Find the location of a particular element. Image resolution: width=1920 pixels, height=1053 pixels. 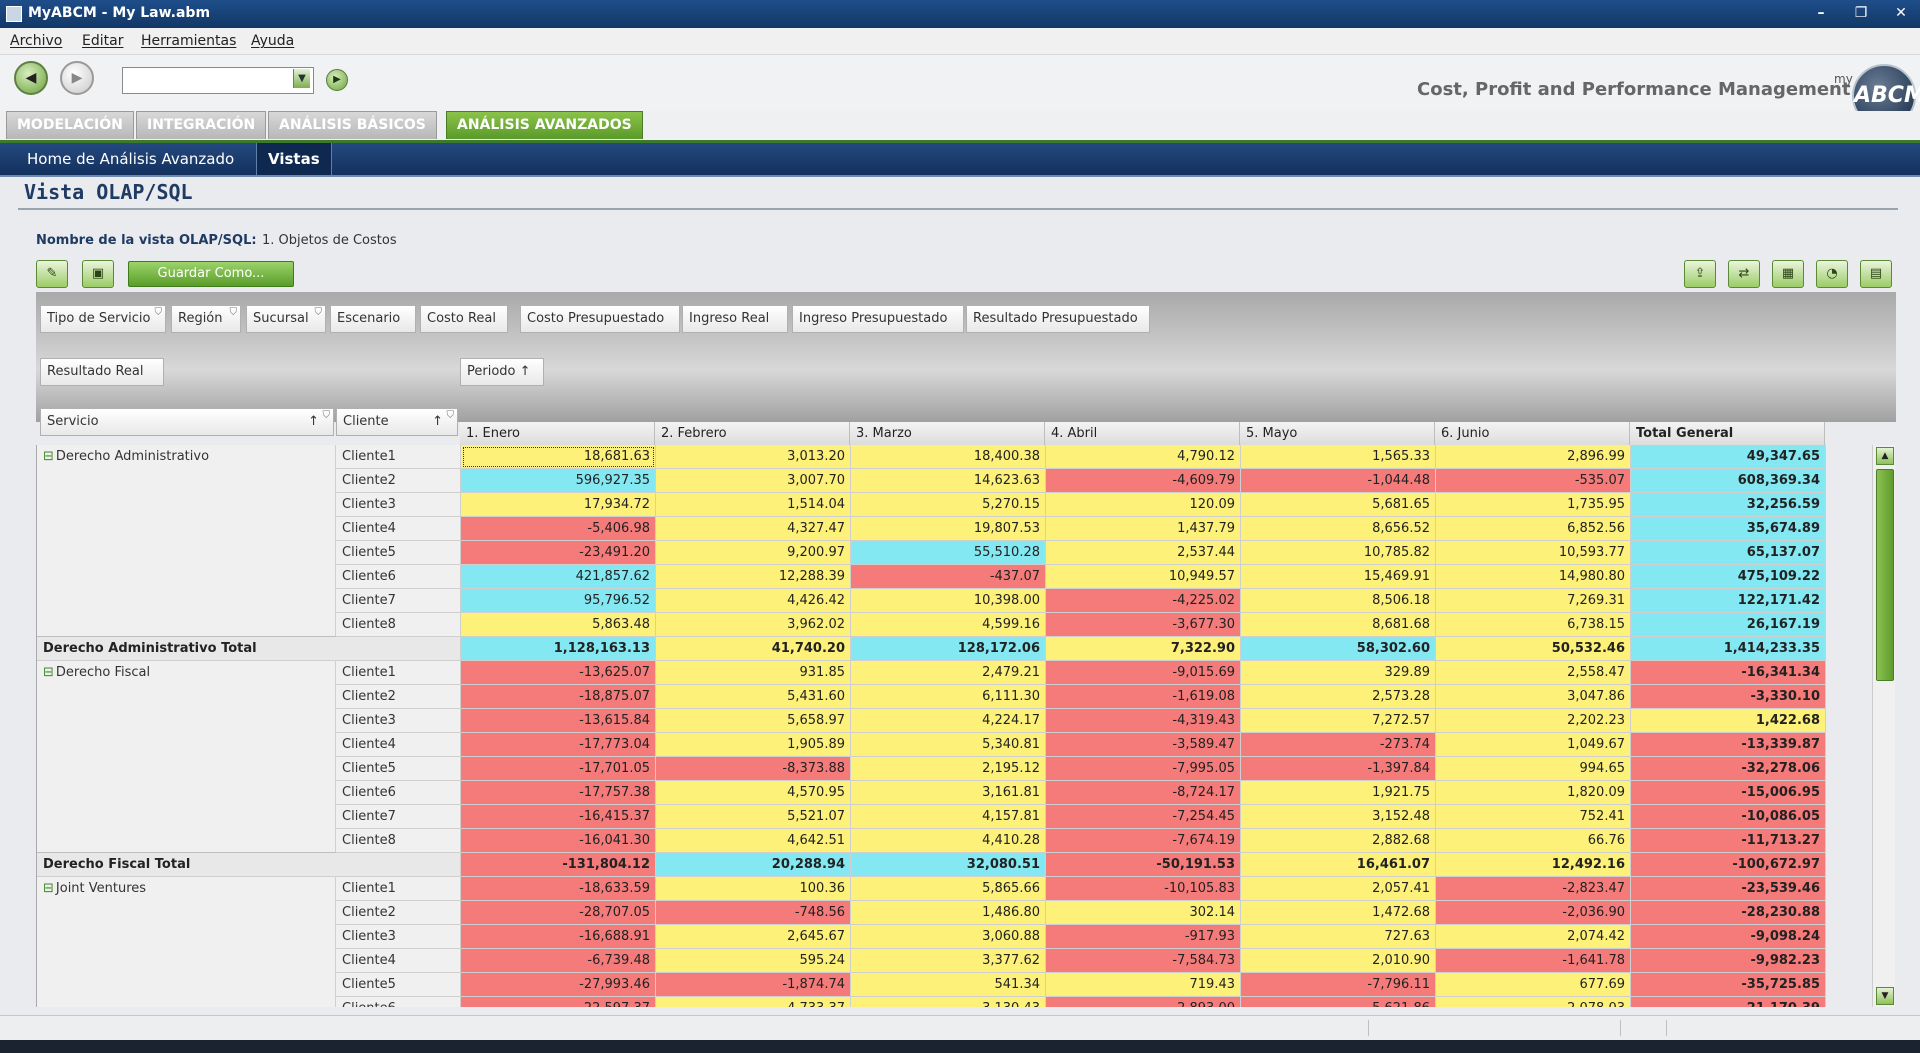

value-cell: 14,980.80 is located at coordinates (1533, 577).